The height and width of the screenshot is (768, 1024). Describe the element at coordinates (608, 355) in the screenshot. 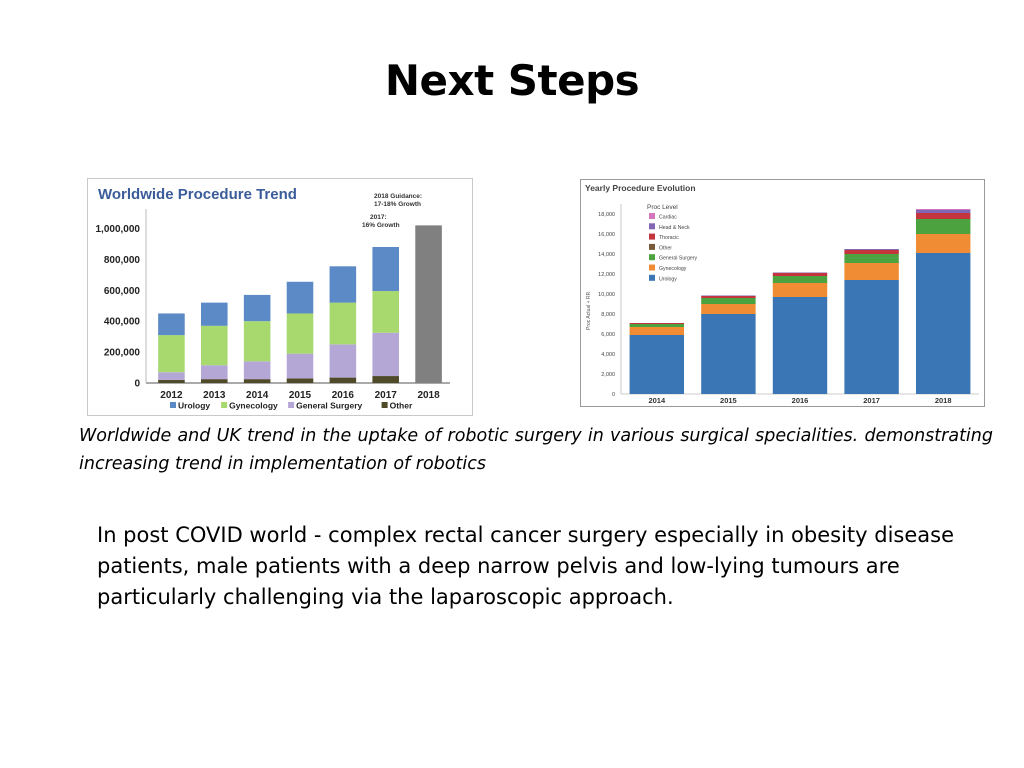

I see `y-tick-label-4-000: 4,000` at that location.